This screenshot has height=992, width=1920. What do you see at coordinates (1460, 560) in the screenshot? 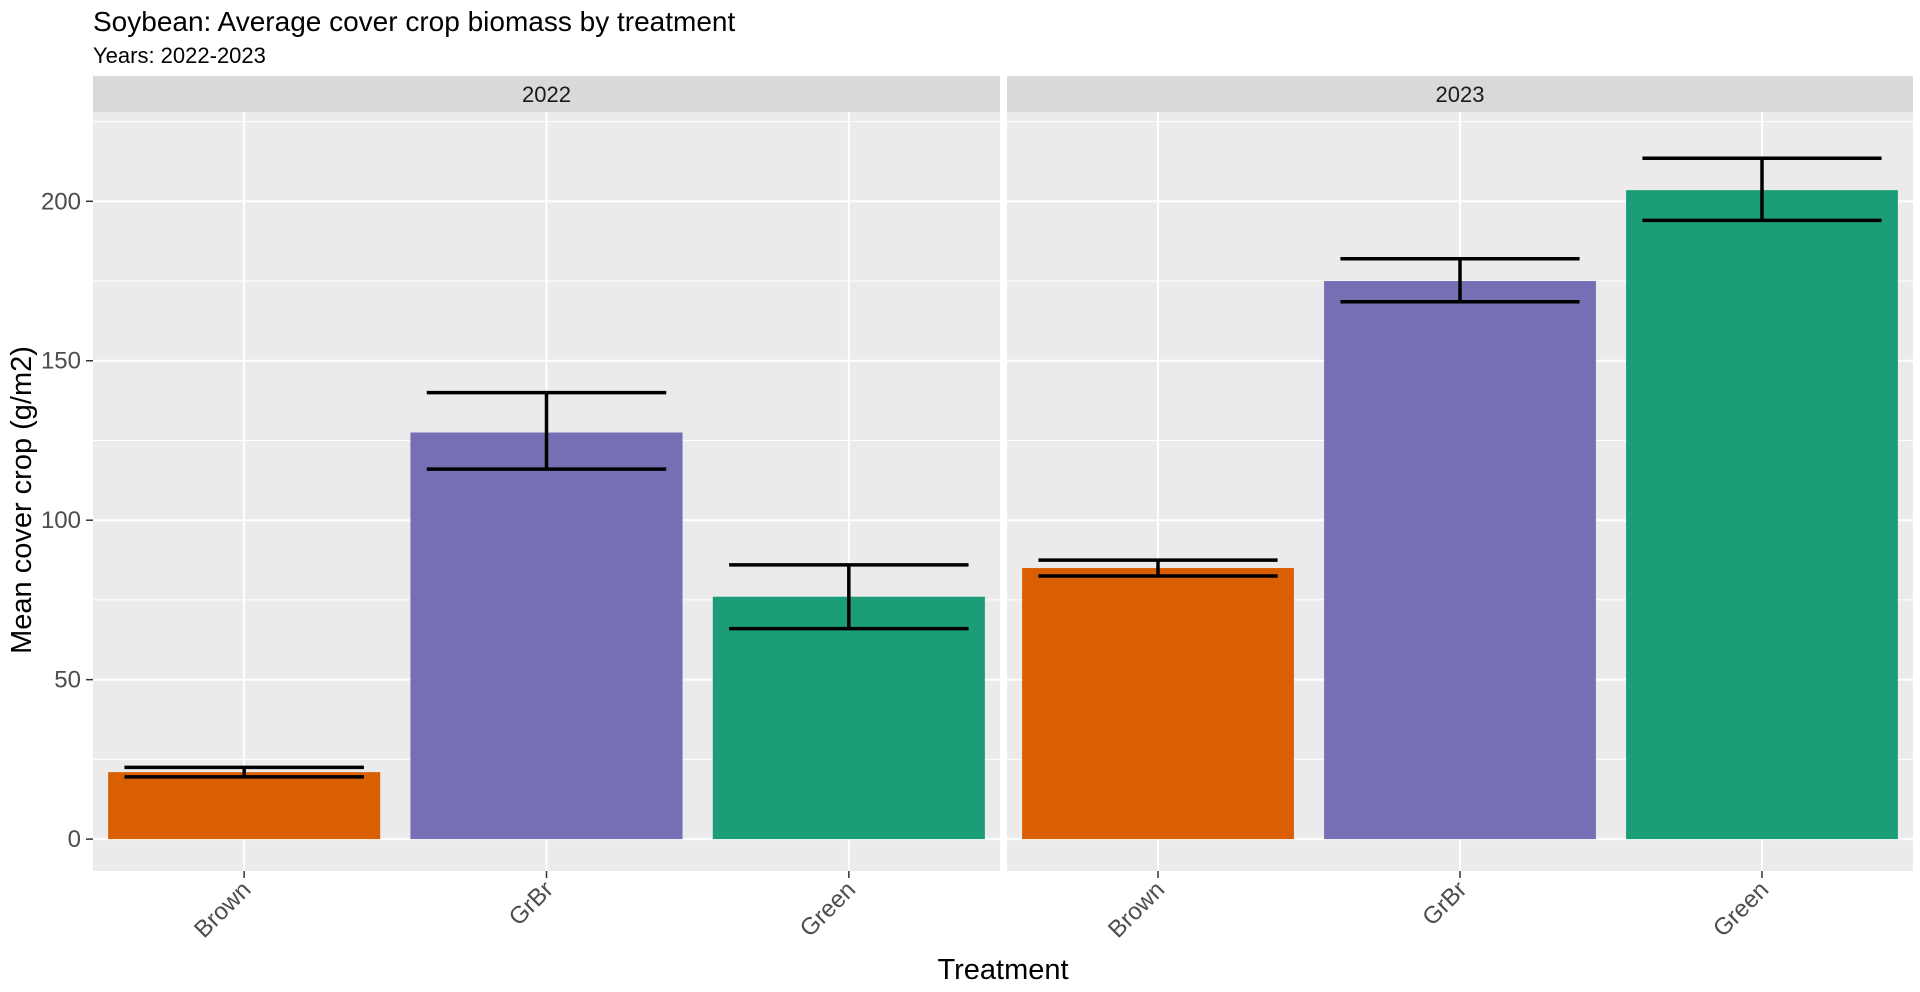
I see `bar-grbr-2023` at bounding box center [1460, 560].